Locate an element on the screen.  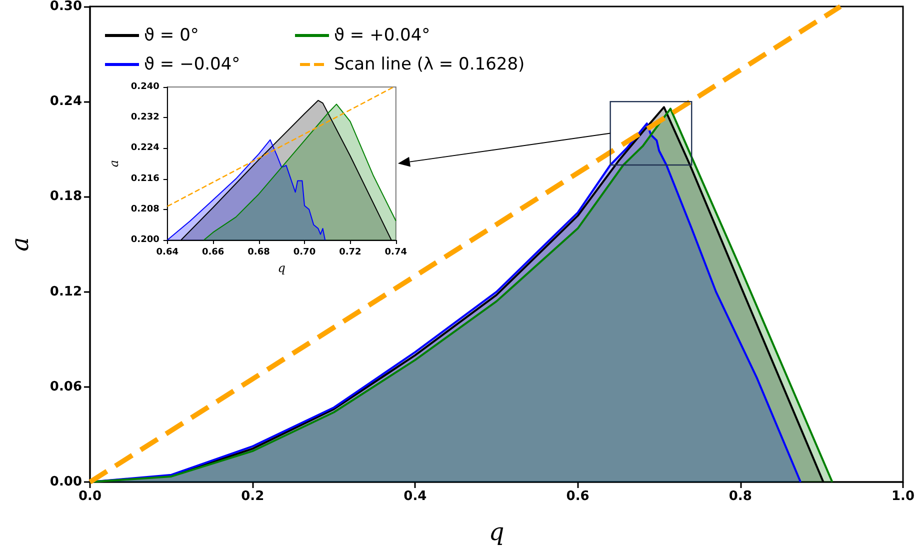
y-tick-label: 0.06 is located at coordinates (66, 386).